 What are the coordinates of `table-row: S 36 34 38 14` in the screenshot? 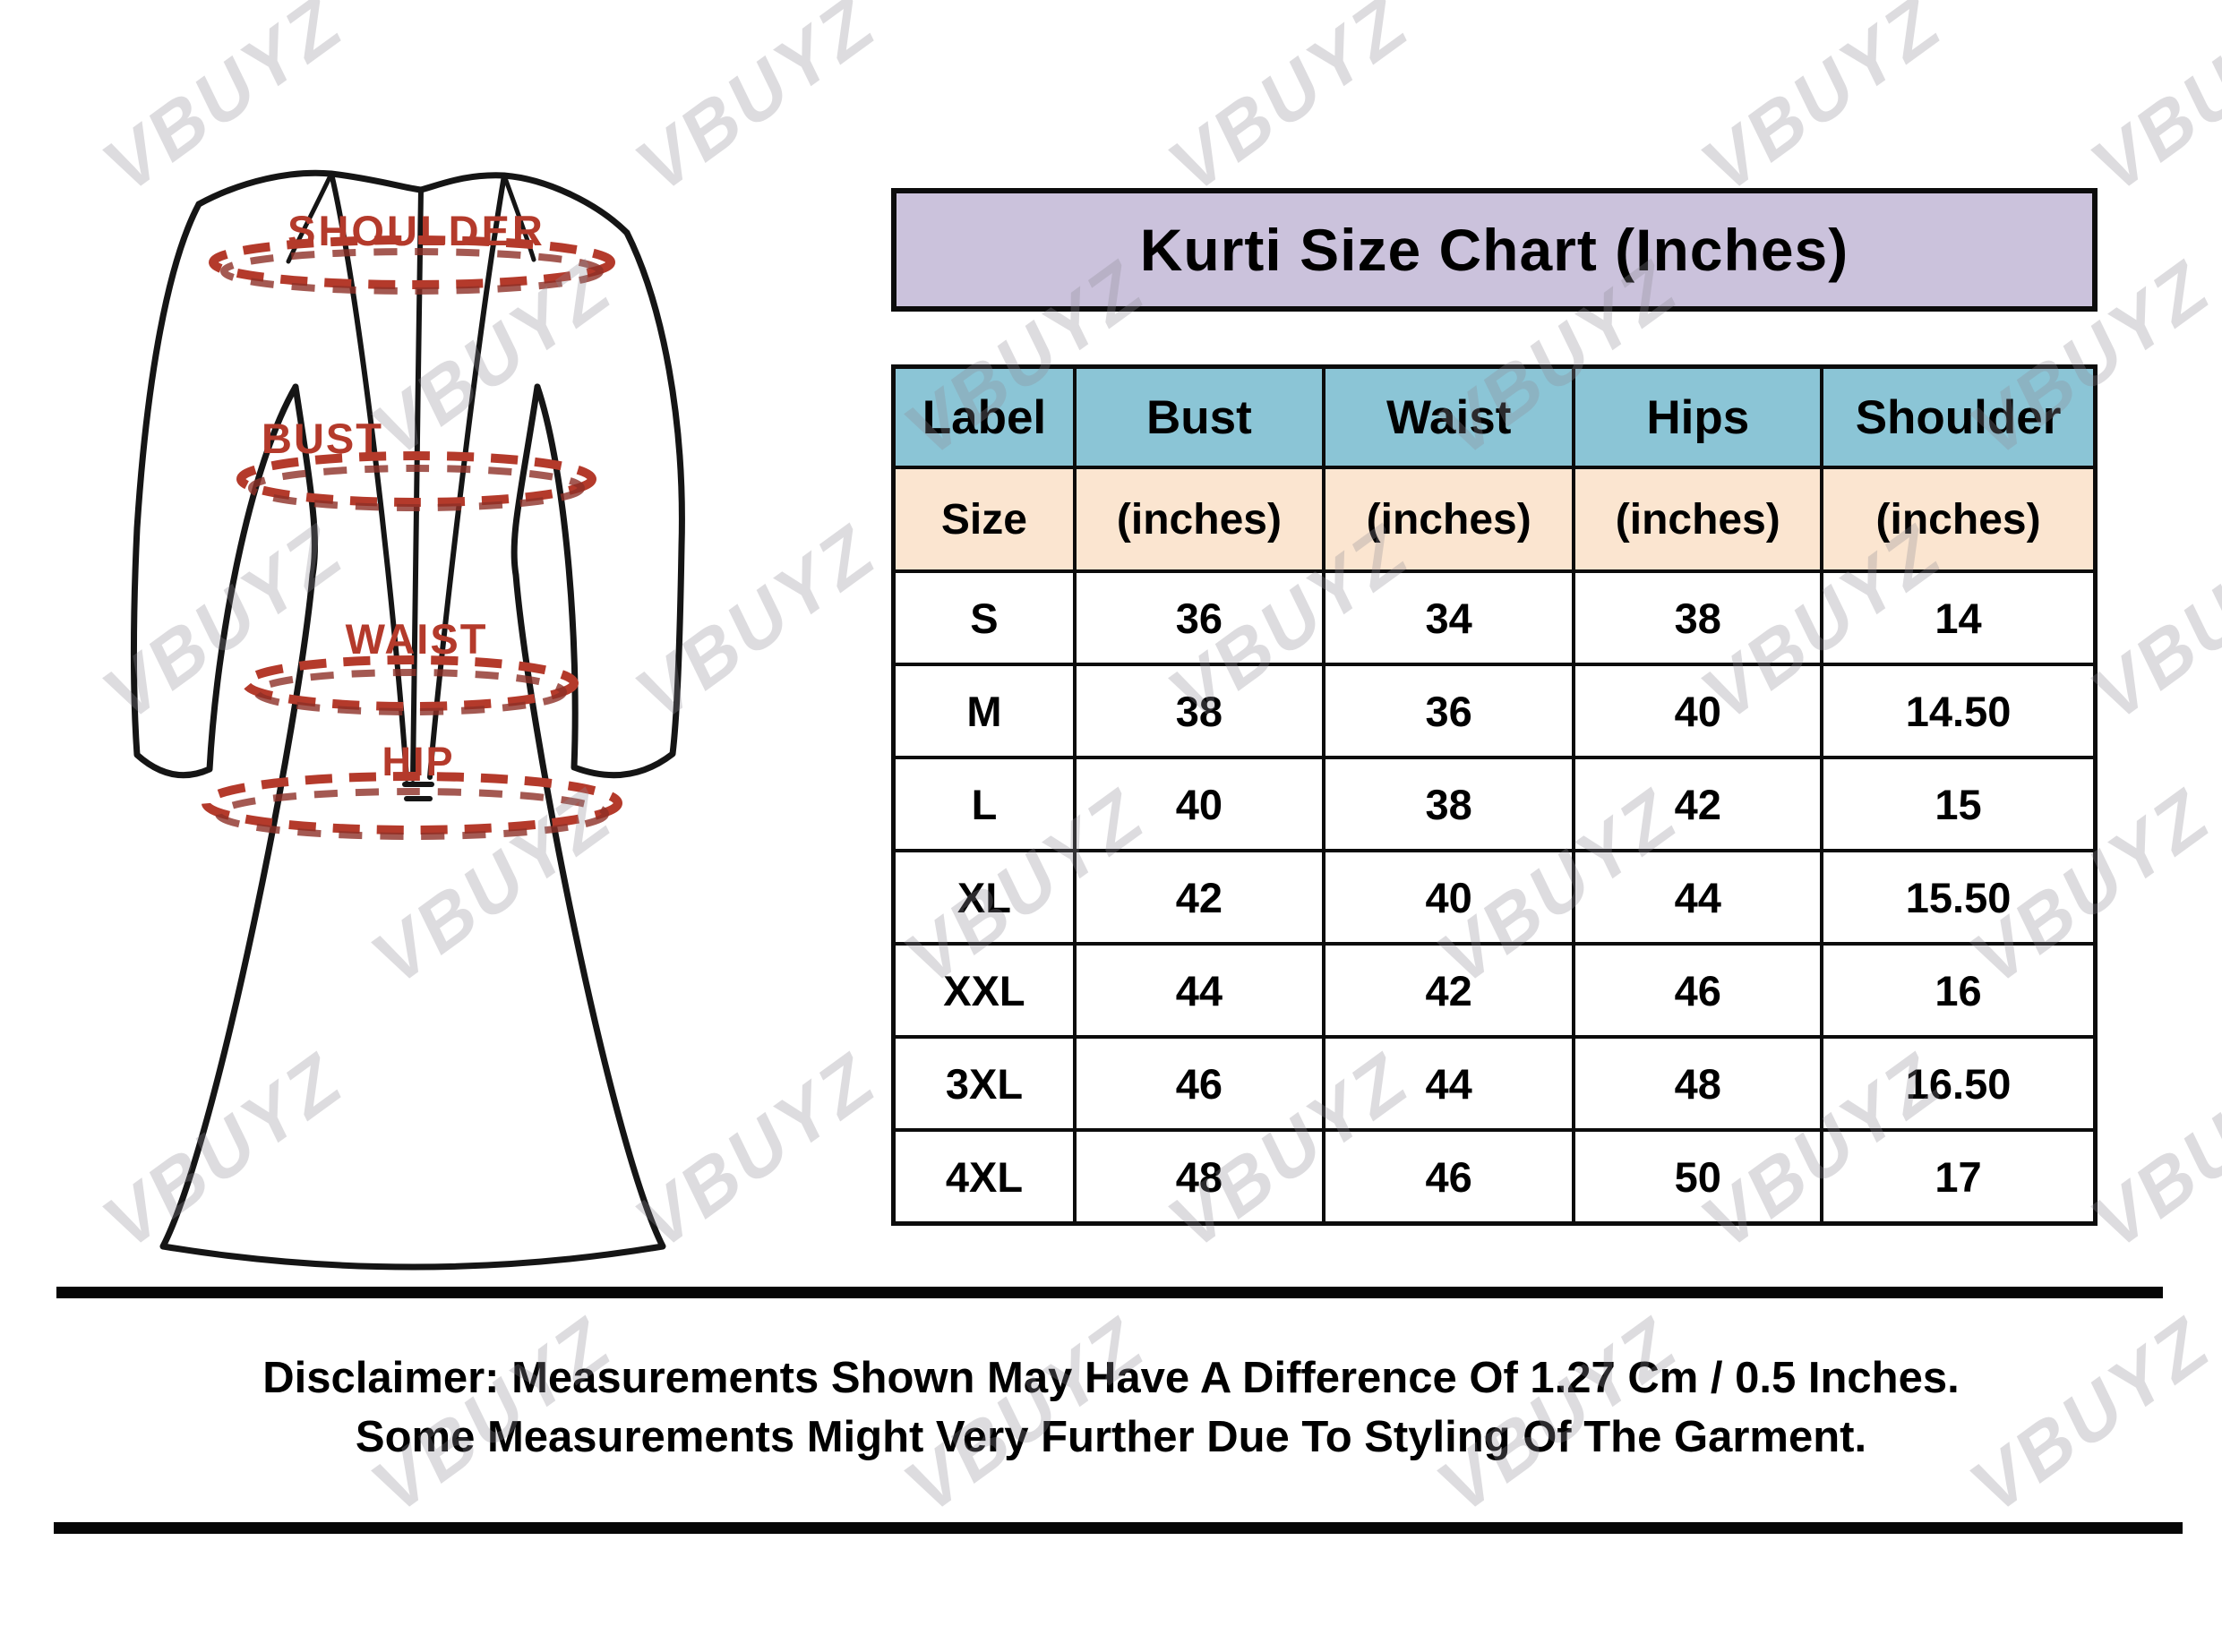 It's located at (1494, 616).